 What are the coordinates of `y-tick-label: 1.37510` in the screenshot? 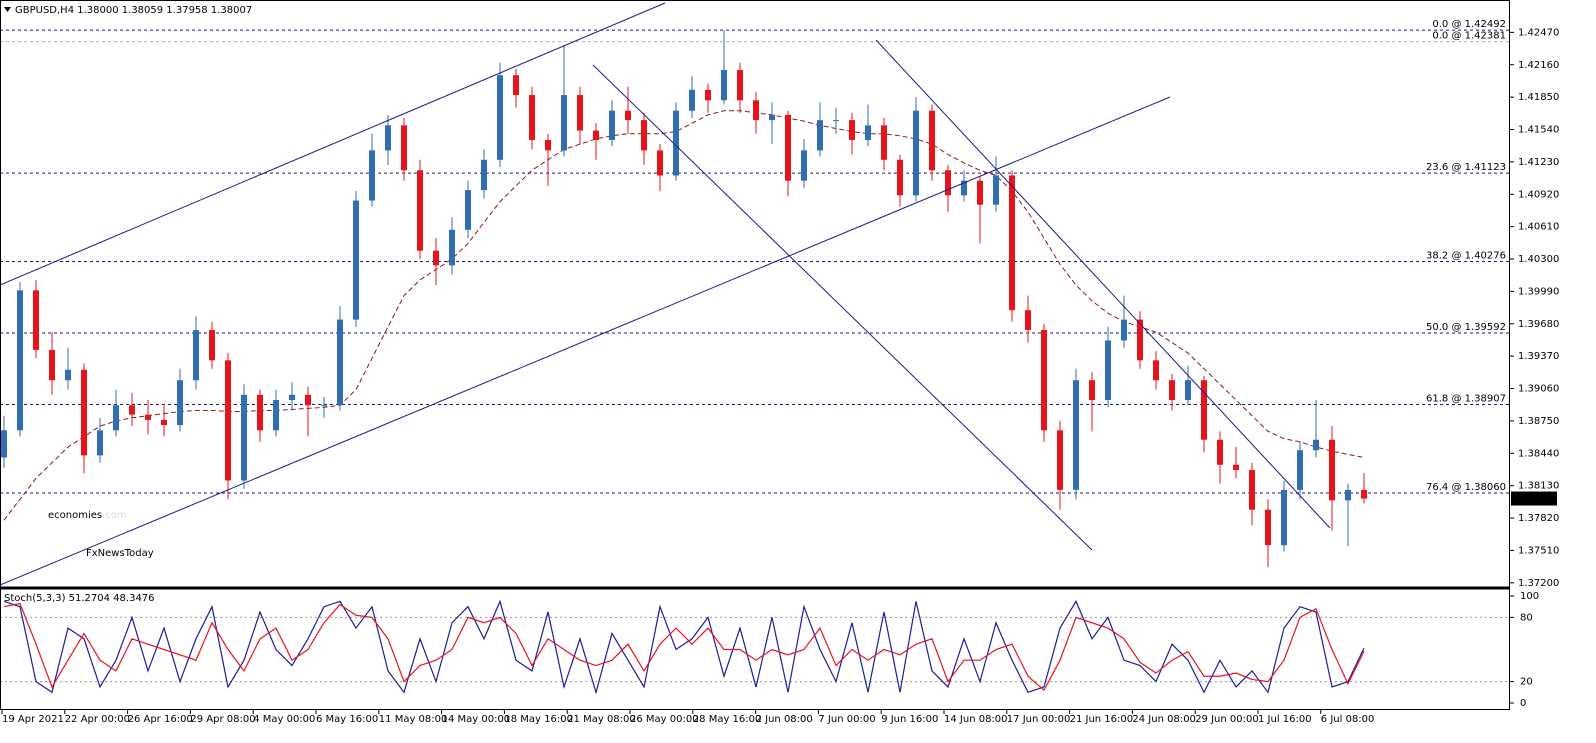 It's located at (1538, 550).